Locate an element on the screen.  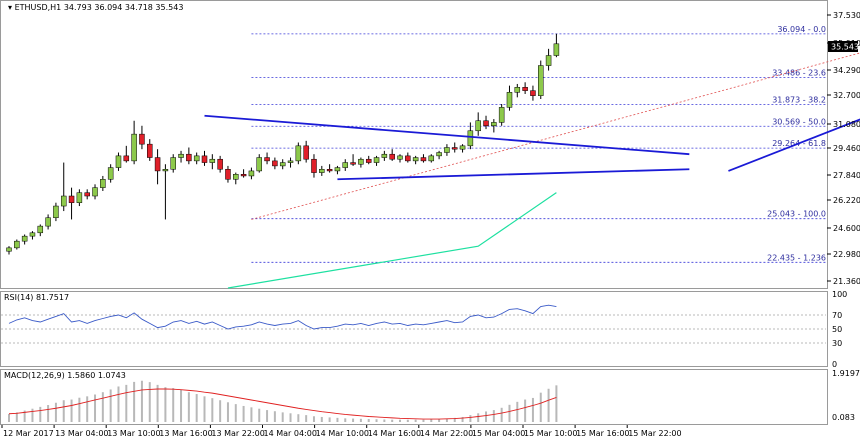
rsi-tick-label: 50 is located at coordinates (837, 329).